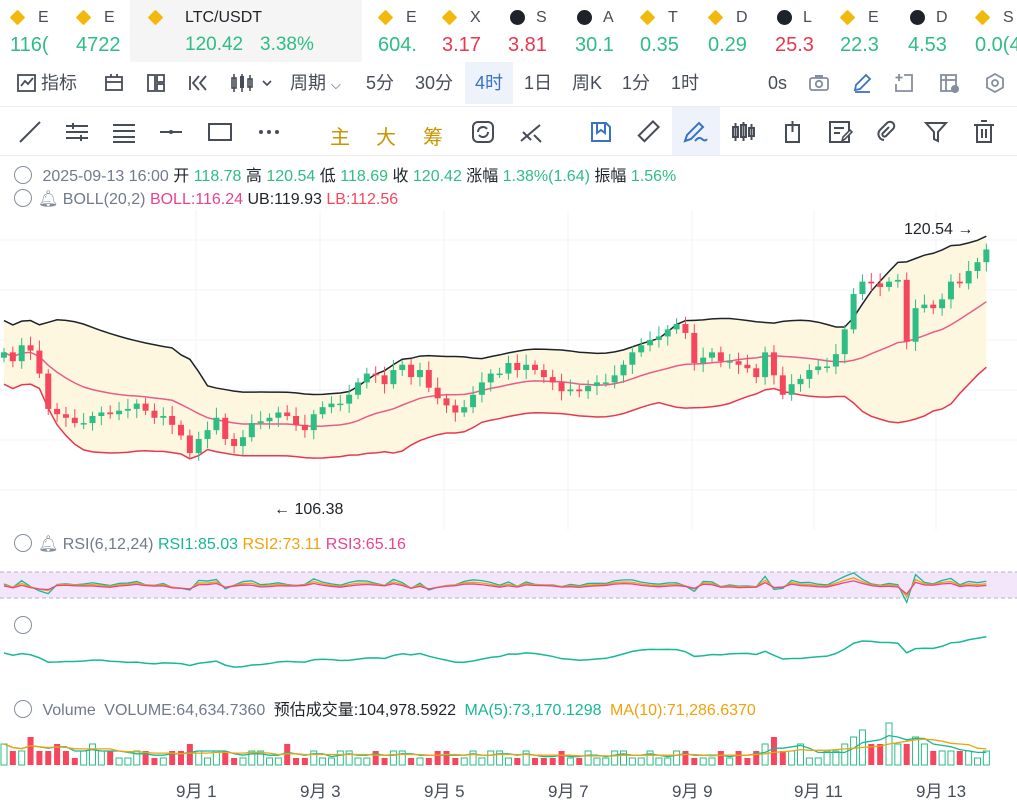  I want to click on active-tool-bg, so click(696, 131).